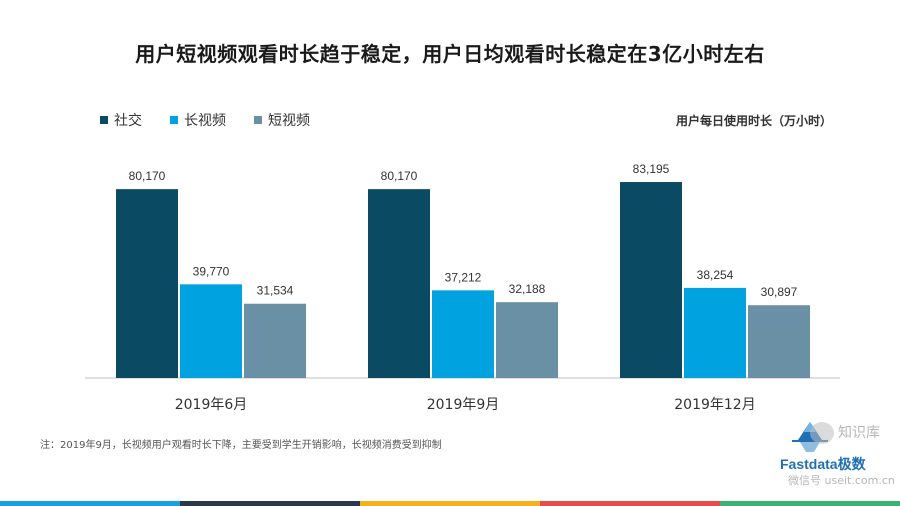 The width and height of the screenshot is (900, 506). What do you see at coordinates (715, 275) in the screenshot?
I see `data-label: 38,254` at bounding box center [715, 275].